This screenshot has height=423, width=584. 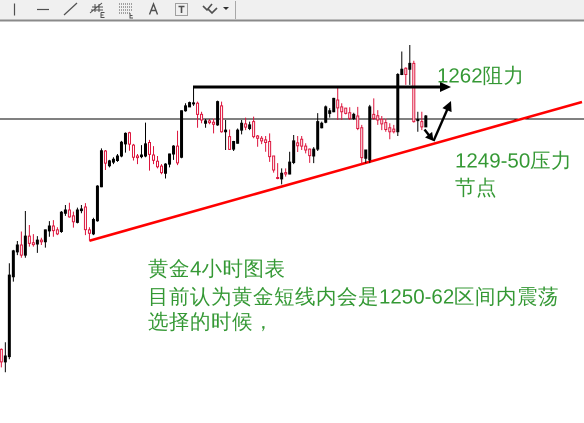 I want to click on title: 黄金4小时图表, so click(x=217, y=269).